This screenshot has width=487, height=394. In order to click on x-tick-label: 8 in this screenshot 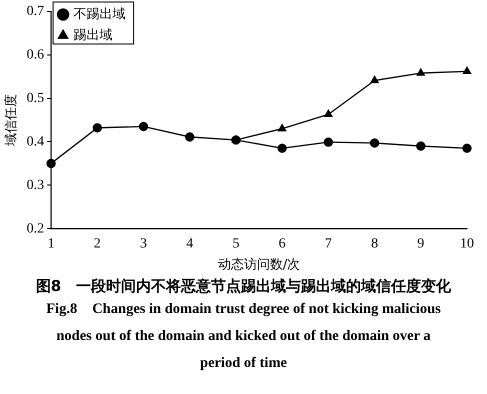, I will do `click(374, 244)`.